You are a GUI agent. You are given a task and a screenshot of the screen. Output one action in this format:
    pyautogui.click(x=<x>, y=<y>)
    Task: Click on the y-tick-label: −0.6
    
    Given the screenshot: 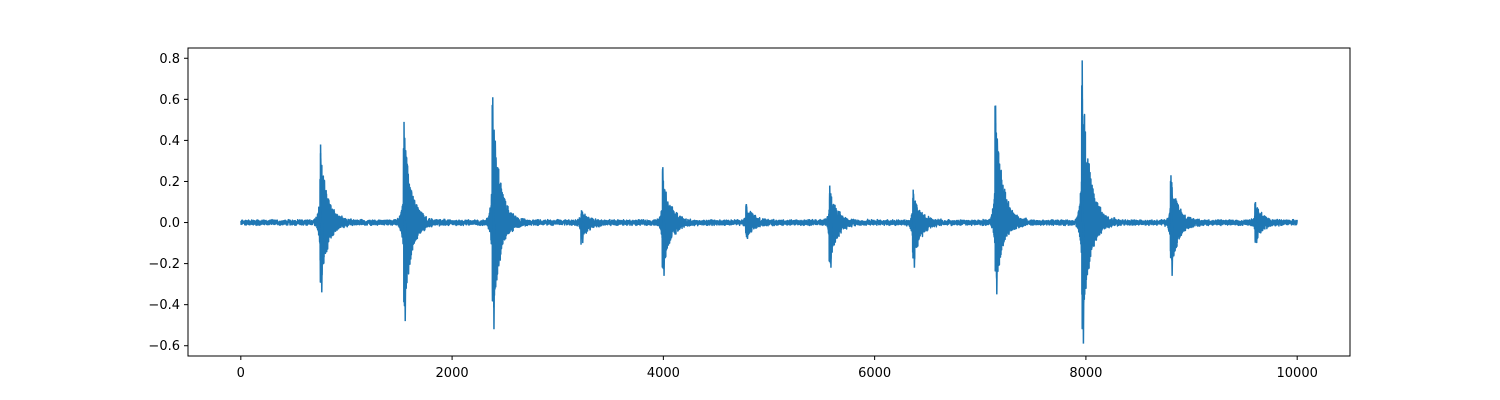 What is the action you would take?
    pyautogui.click(x=164, y=346)
    